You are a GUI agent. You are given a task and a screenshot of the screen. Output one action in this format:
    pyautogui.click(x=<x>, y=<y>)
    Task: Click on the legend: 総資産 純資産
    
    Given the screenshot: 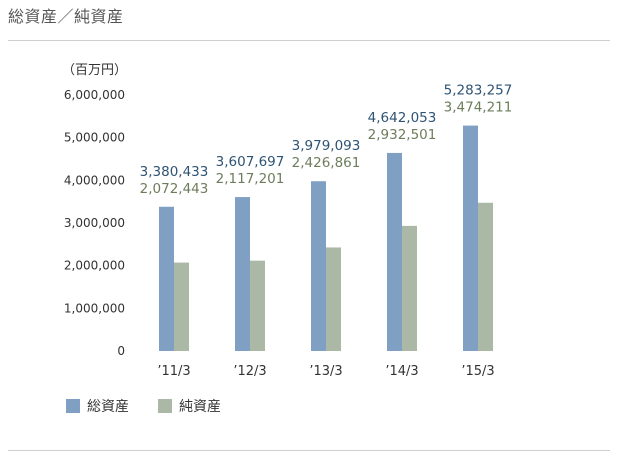 What is the action you would take?
    pyautogui.click(x=143, y=407)
    